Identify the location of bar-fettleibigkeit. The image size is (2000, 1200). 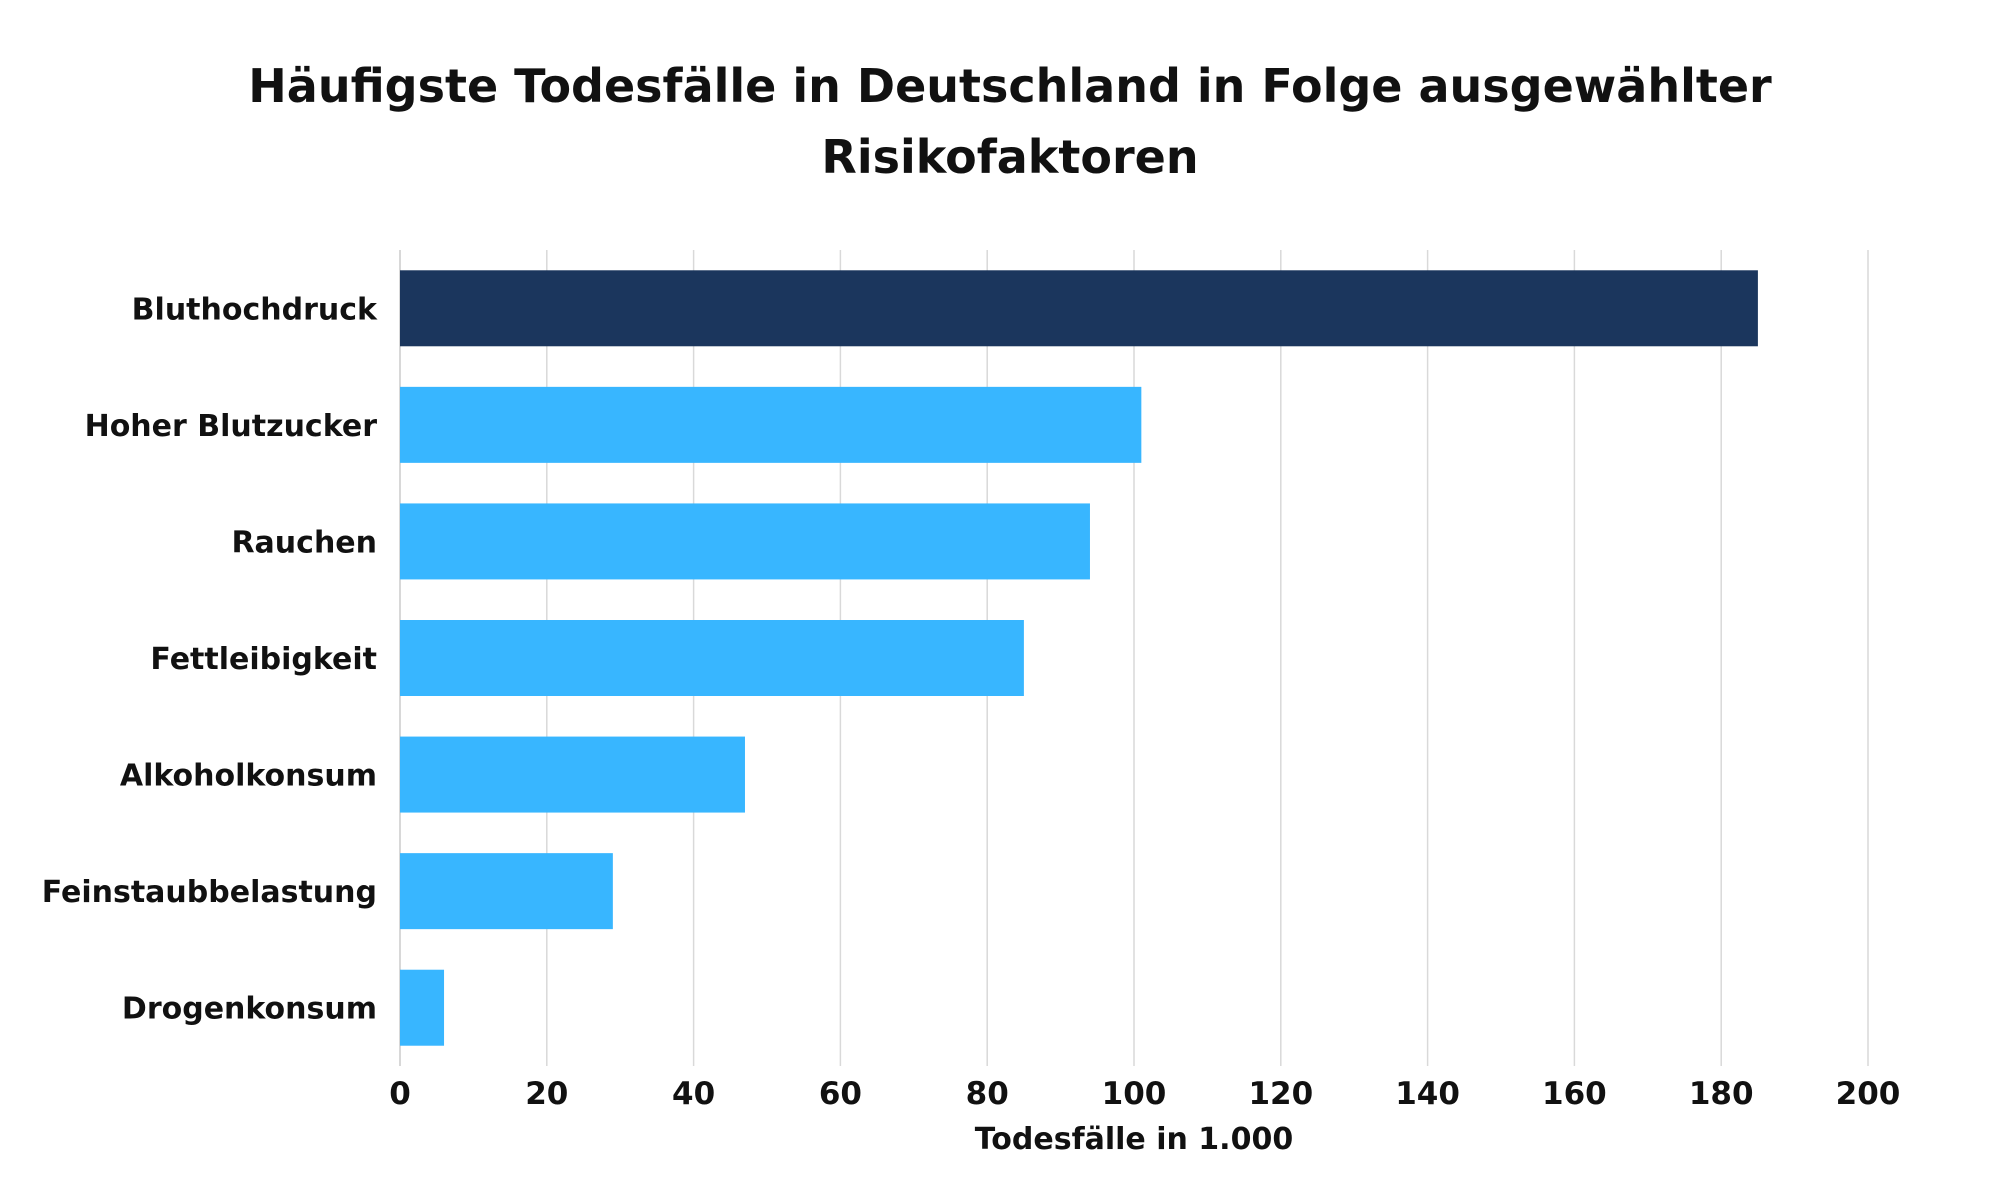
(712, 658).